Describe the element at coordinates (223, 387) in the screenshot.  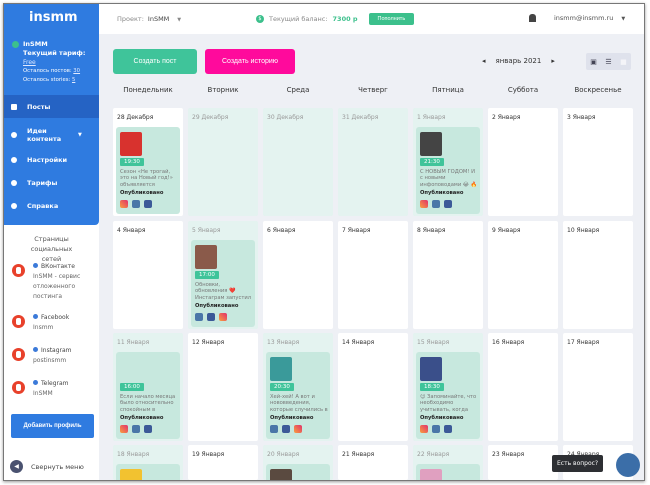
I see `calendar-day: 12 Января` at that location.